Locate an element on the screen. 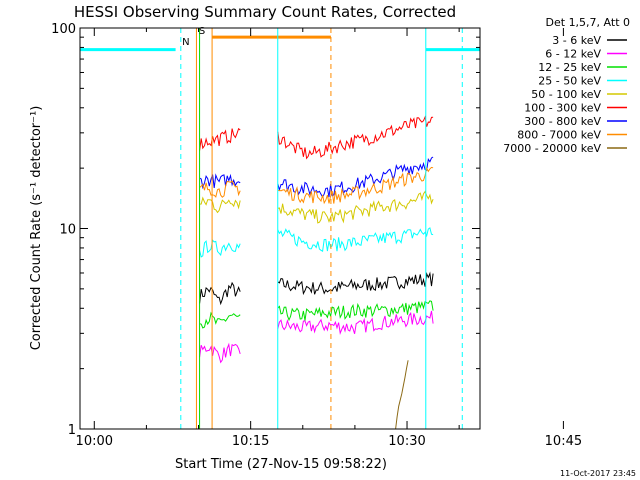 The width and height of the screenshot is (640, 480). y-tick-label: 1 is located at coordinates (72, 430).